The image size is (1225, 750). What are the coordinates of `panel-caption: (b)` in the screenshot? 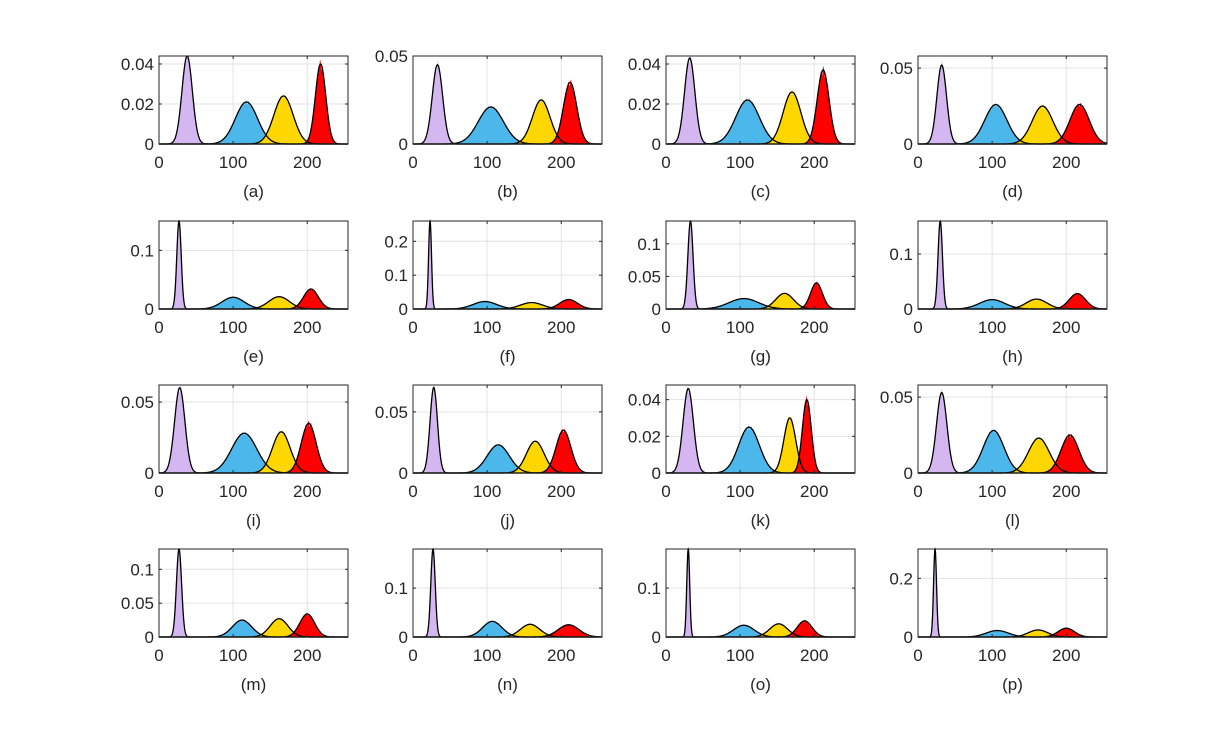 It's located at (507, 191).